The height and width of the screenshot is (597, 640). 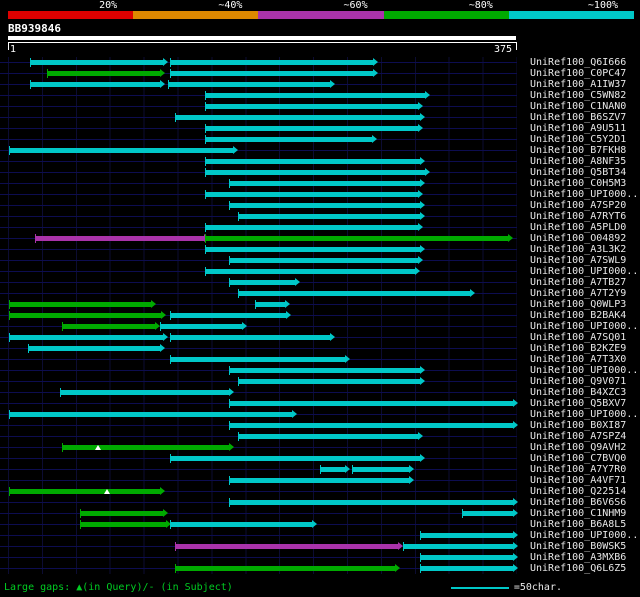 What do you see at coordinates (578, 172) in the screenshot?
I see `hit-label: UniRef100_Q5BT34` at bounding box center [578, 172].